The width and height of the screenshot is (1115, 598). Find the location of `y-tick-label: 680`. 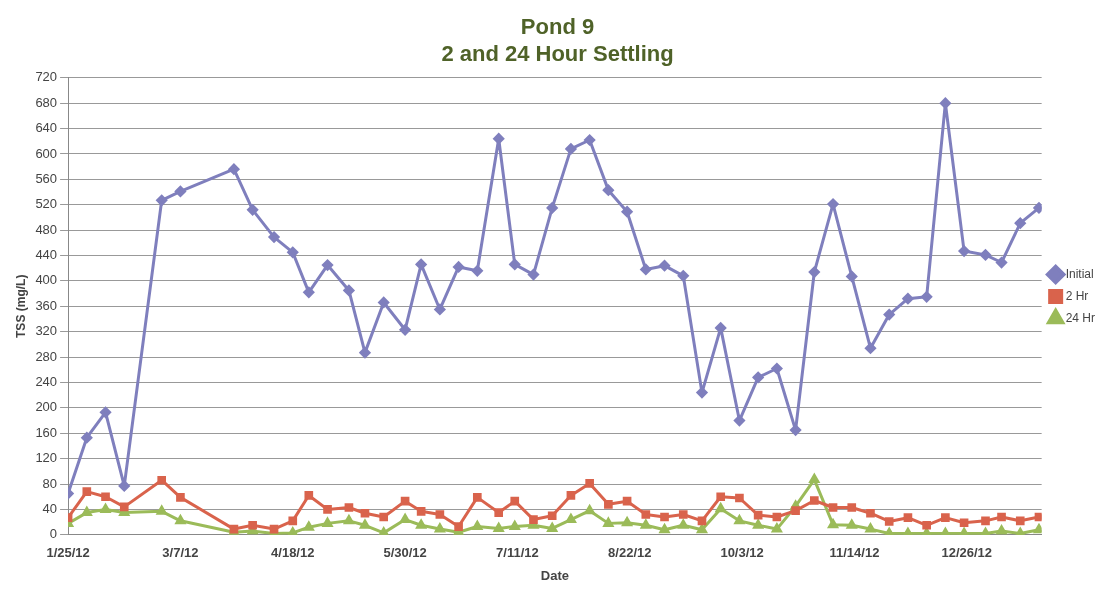

y-tick-label: 680 is located at coordinates (46, 102).